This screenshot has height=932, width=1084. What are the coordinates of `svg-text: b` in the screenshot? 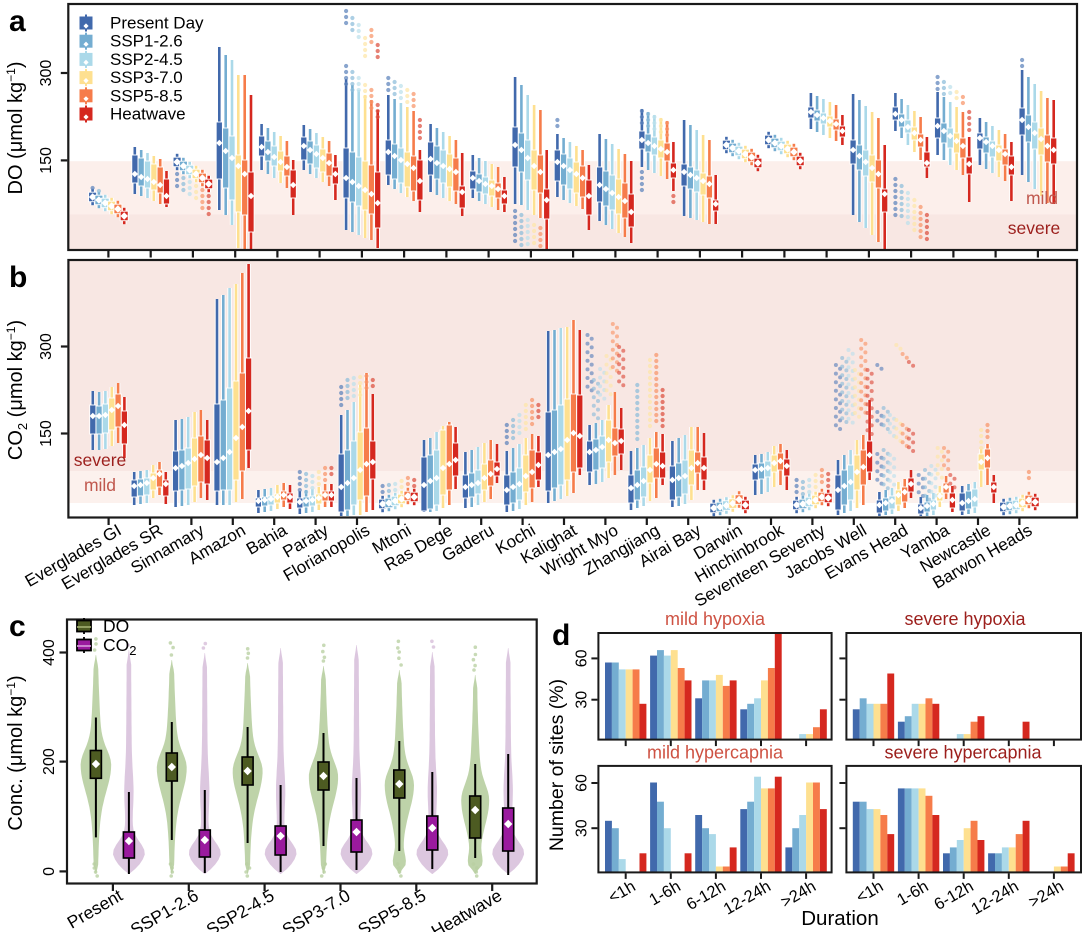 It's located at (18, 277).